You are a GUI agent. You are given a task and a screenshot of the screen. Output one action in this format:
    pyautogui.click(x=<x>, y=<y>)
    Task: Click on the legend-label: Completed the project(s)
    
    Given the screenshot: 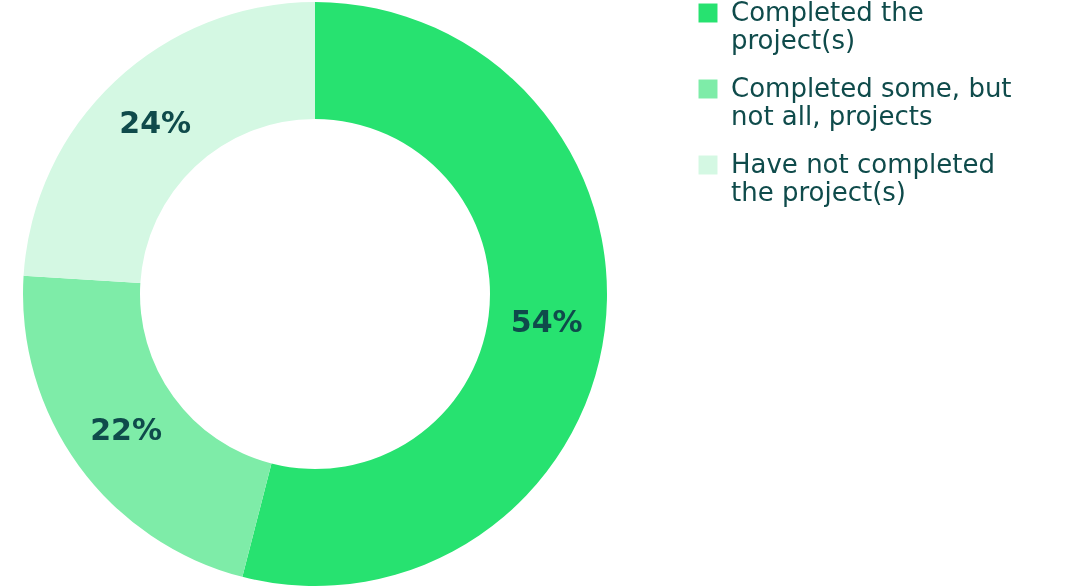 What is the action you would take?
    pyautogui.click(x=827, y=27)
    